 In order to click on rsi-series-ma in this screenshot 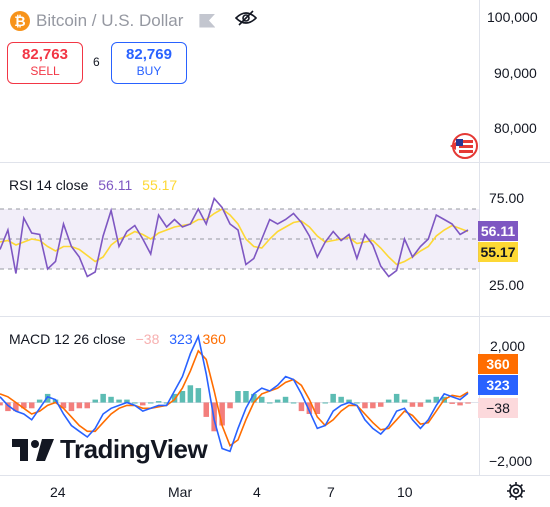, I will do `click(234, 237)`.